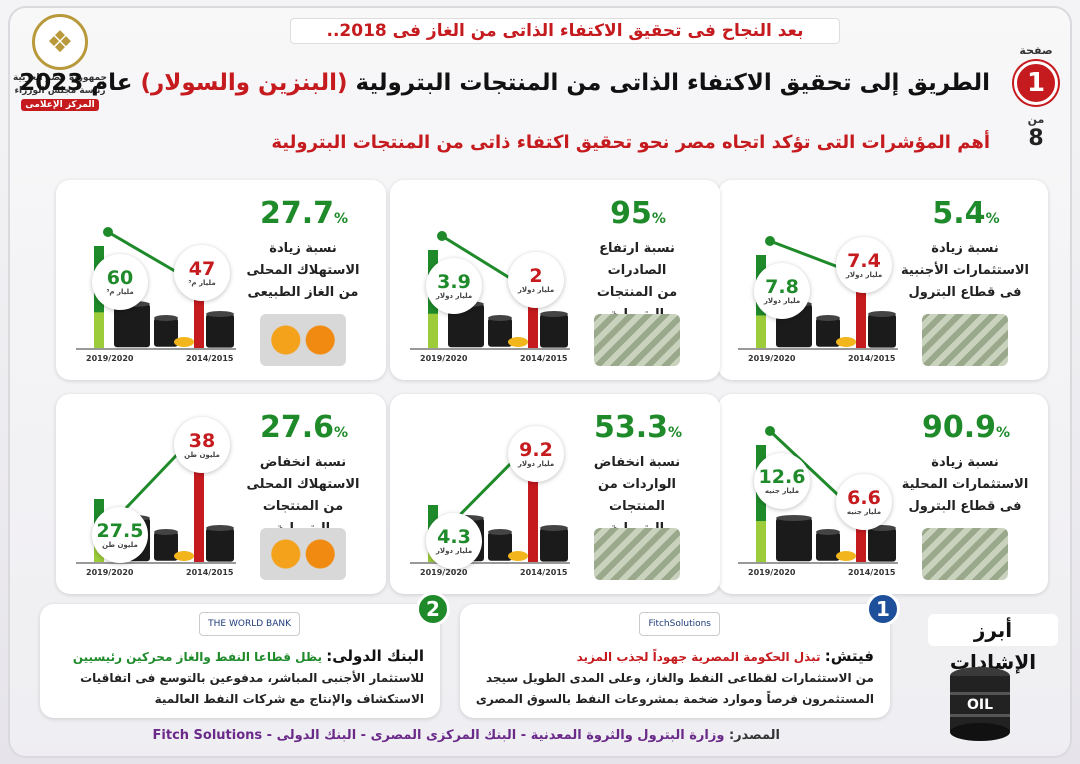 The height and width of the screenshot is (764, 1080). I want to click on page-total: 8, so click(1036, 138).